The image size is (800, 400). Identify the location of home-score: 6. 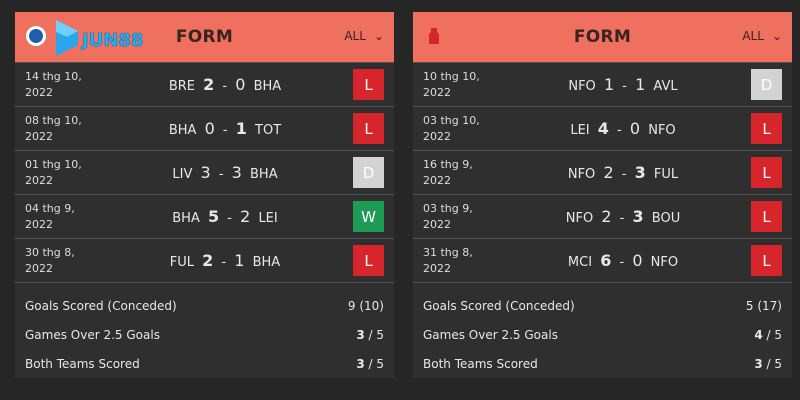
(606, 260).